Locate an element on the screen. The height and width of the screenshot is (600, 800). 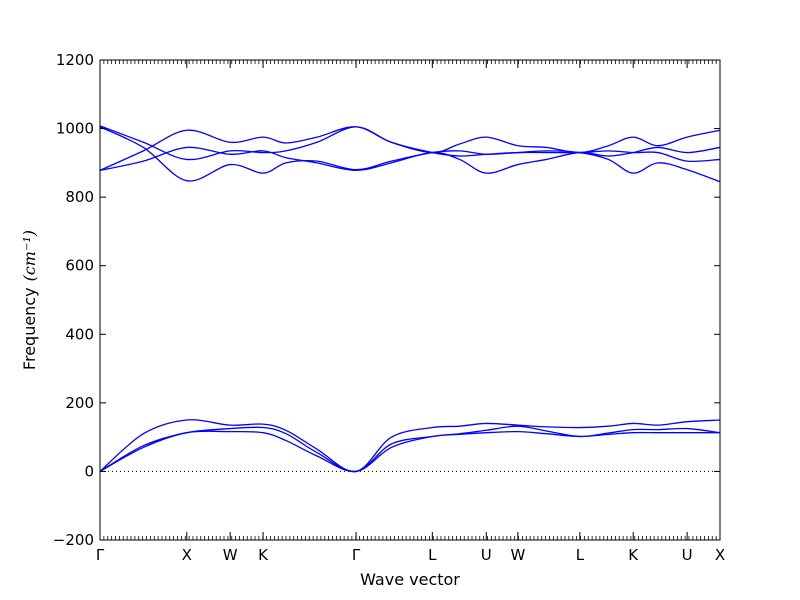
y-tick-label: 200 is located at coordinates (79, 403).